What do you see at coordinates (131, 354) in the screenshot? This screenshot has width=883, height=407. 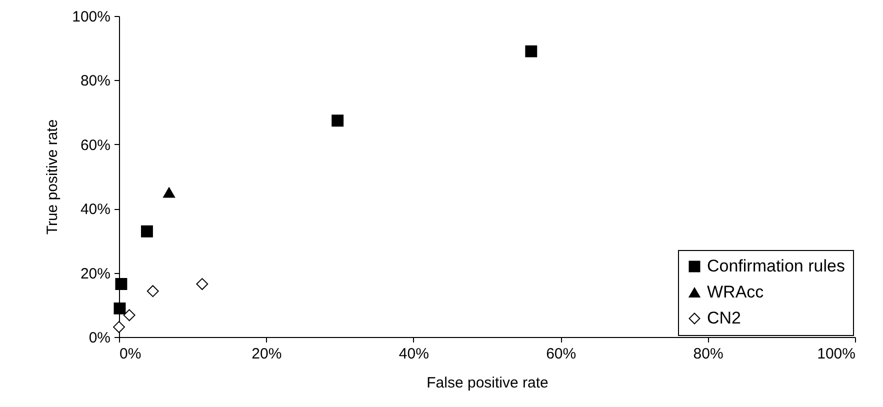 I see `x-tick-label: 0%` at bounding box center [131, 354].